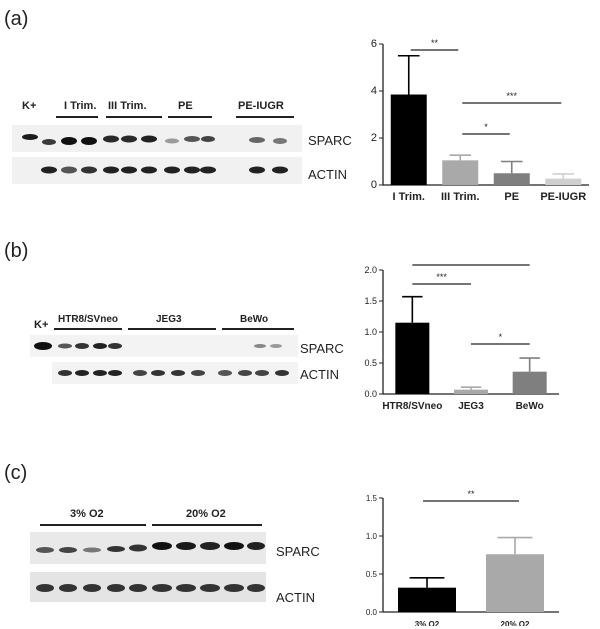 The width and height of the screenshot is (600, 629). I want to click on blot-group-label: 3% O2, so click(87, 514).